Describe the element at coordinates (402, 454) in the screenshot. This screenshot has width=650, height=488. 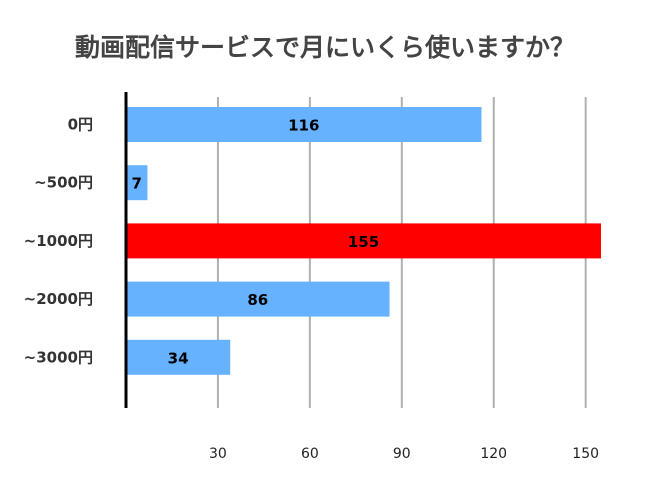
I see `x-tick-label: 90` at that location.